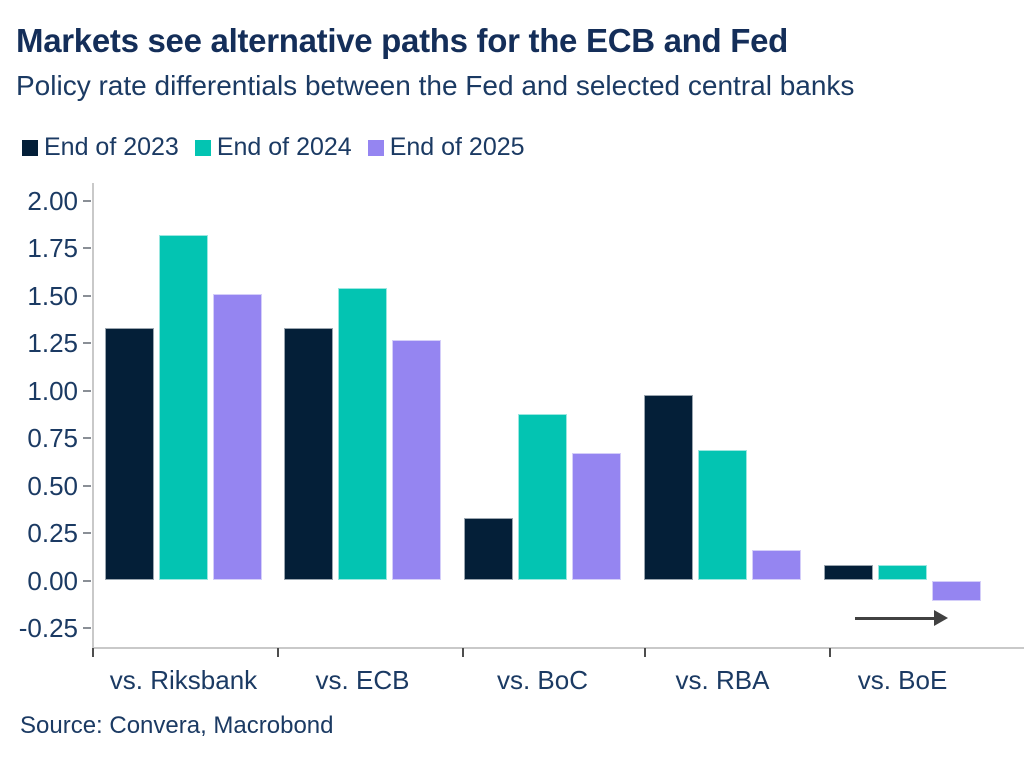  What do you see at coordinates (941, 618) in the screenshot?
I see `right-arrow-head-icon` at bounding box center [941, 618].